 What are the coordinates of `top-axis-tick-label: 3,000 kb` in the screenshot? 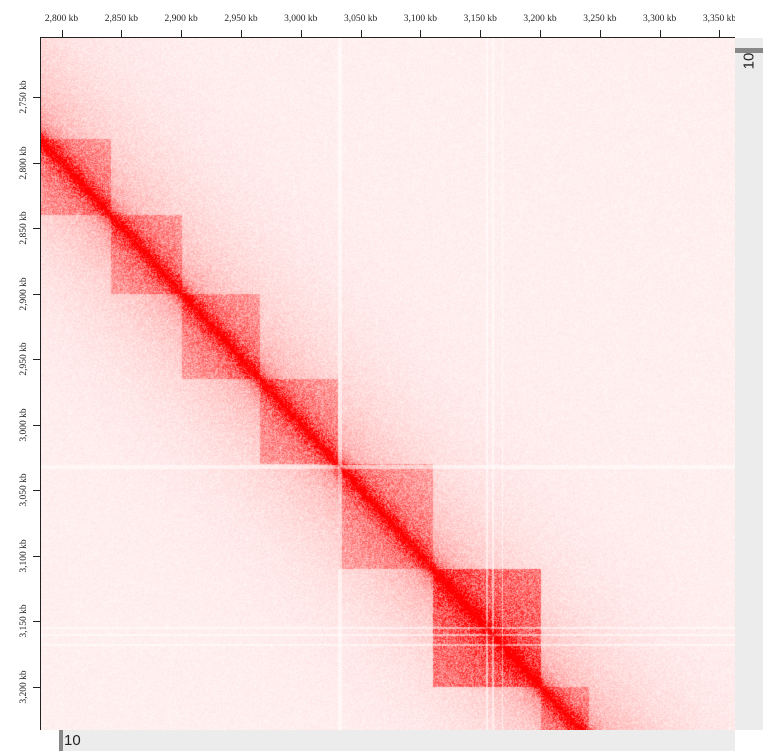 It's located at (301, 19).